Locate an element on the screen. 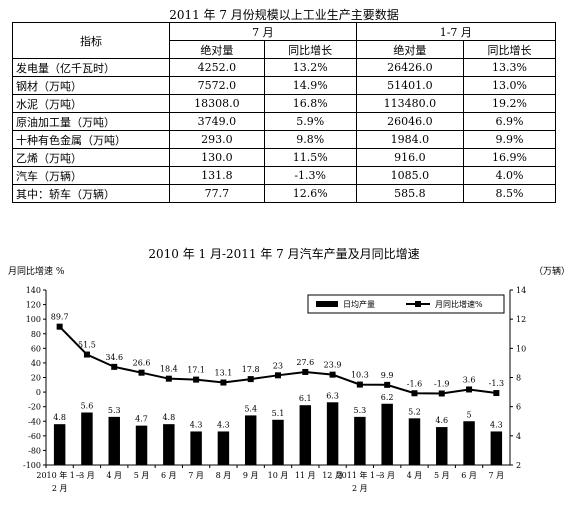 This screenshot has height=505, width=568. month-growth-cell: 5.9% is located at coordinates (310, 121).